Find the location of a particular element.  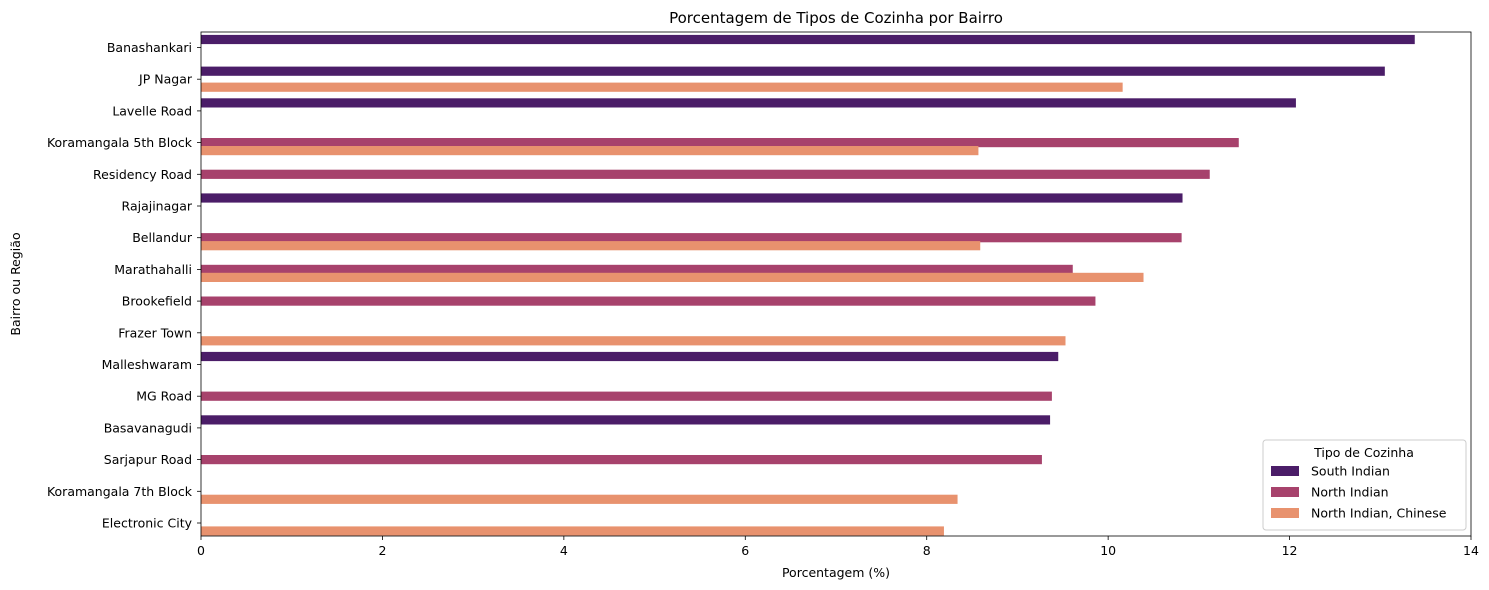

y-tick-label: Basavanagudi is located at coordinates (148, 427).